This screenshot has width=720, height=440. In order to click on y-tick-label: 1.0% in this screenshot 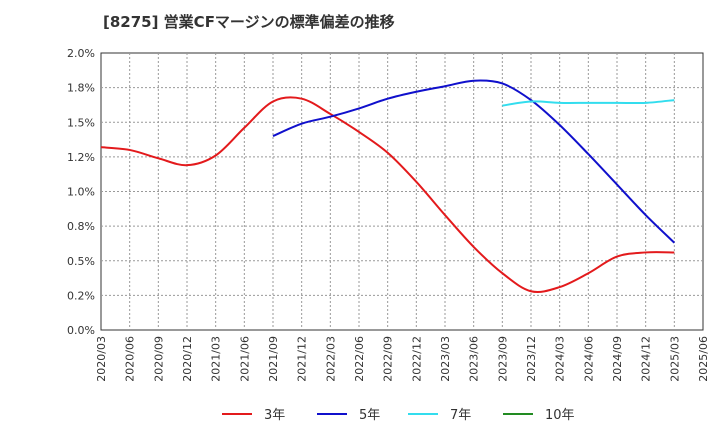, I will do `click(81, 192)`.